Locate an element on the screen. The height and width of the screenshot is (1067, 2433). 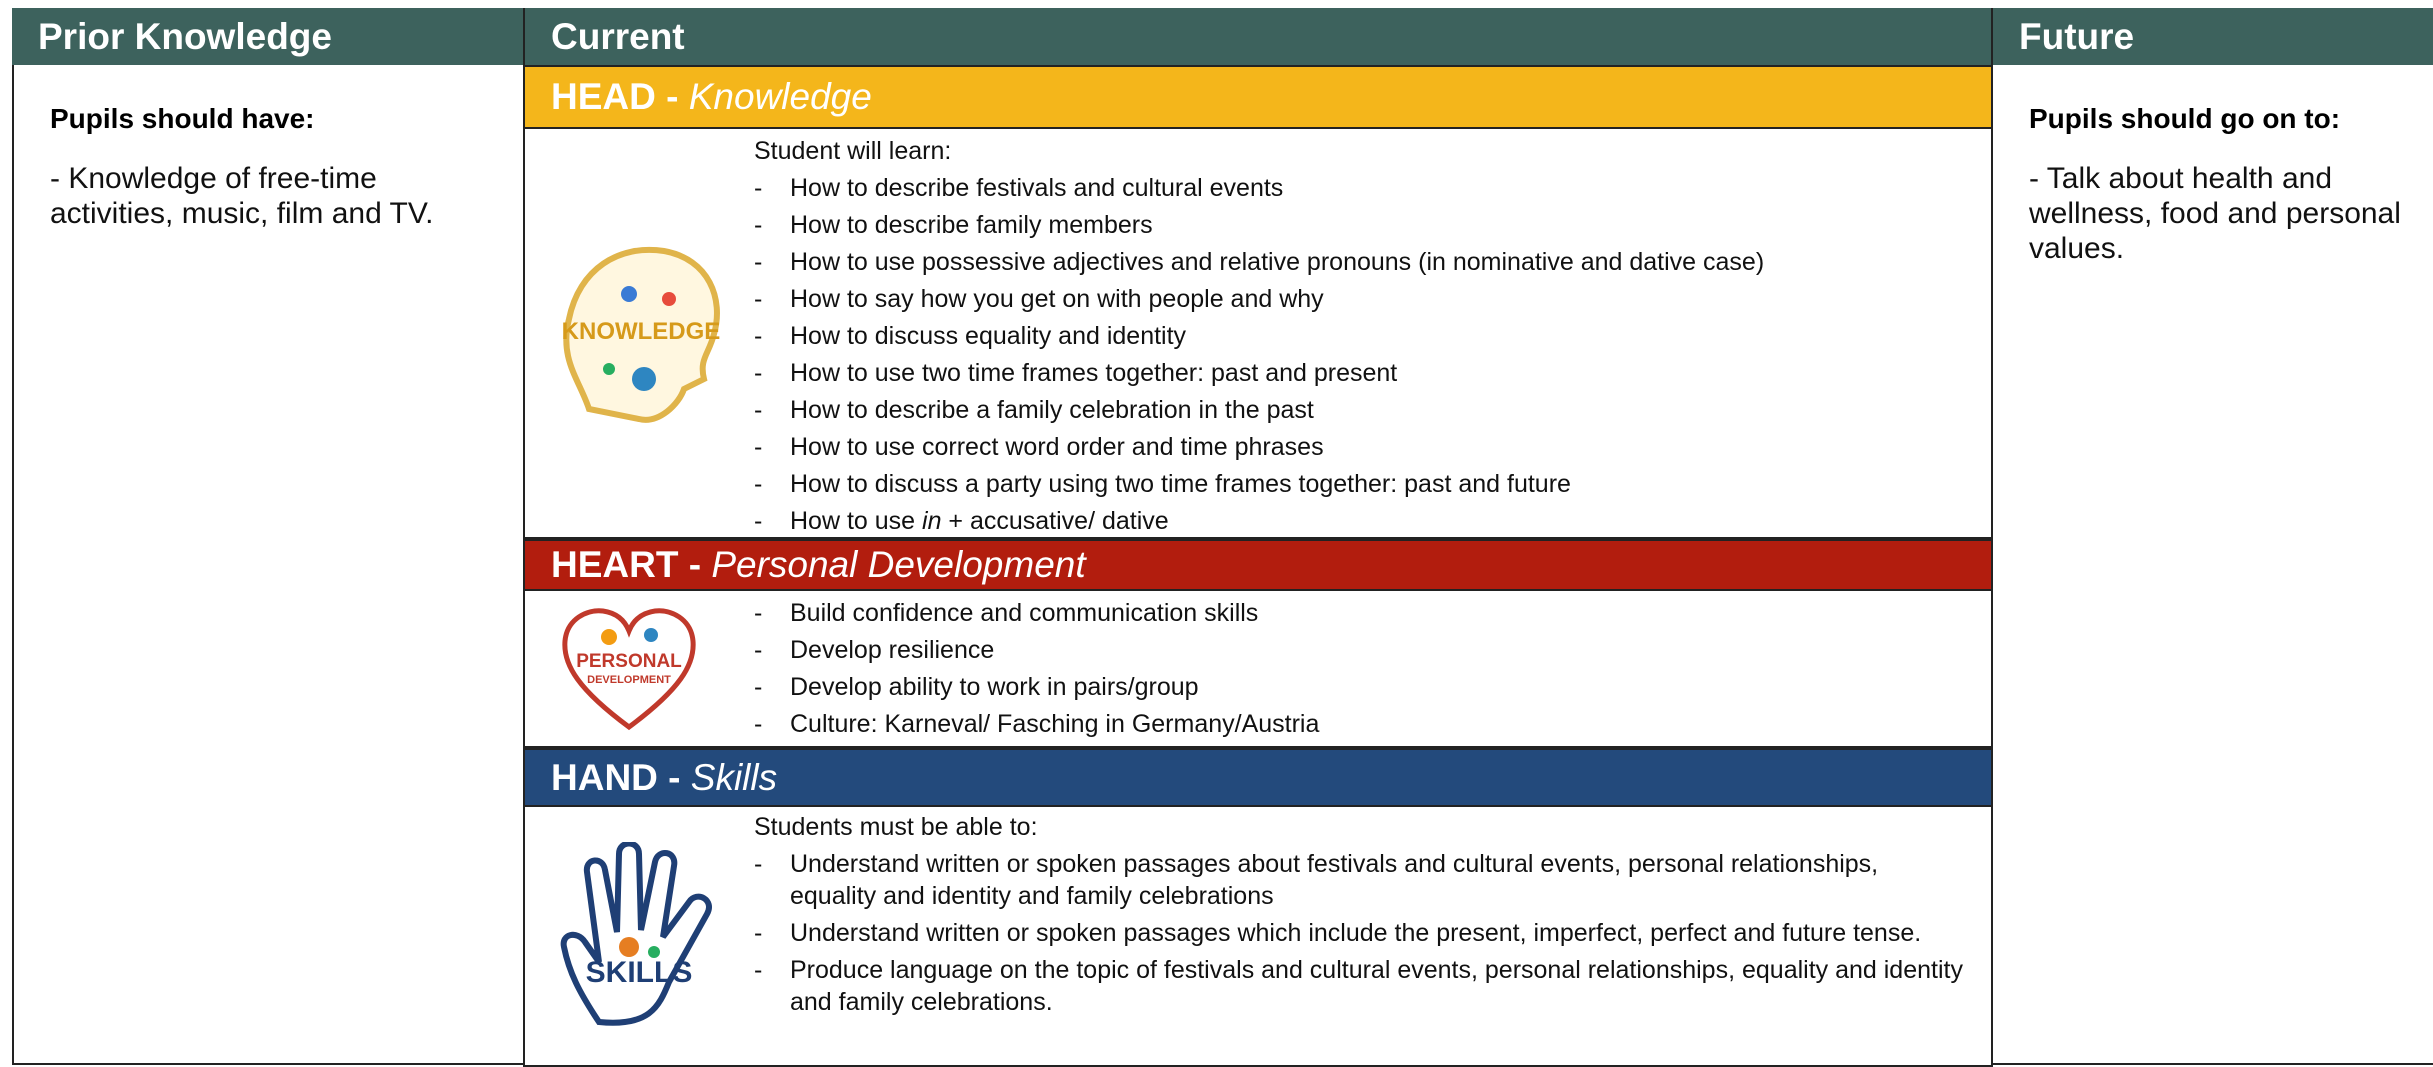
intro: Students must be able to: is located at coordinates (896, 827).